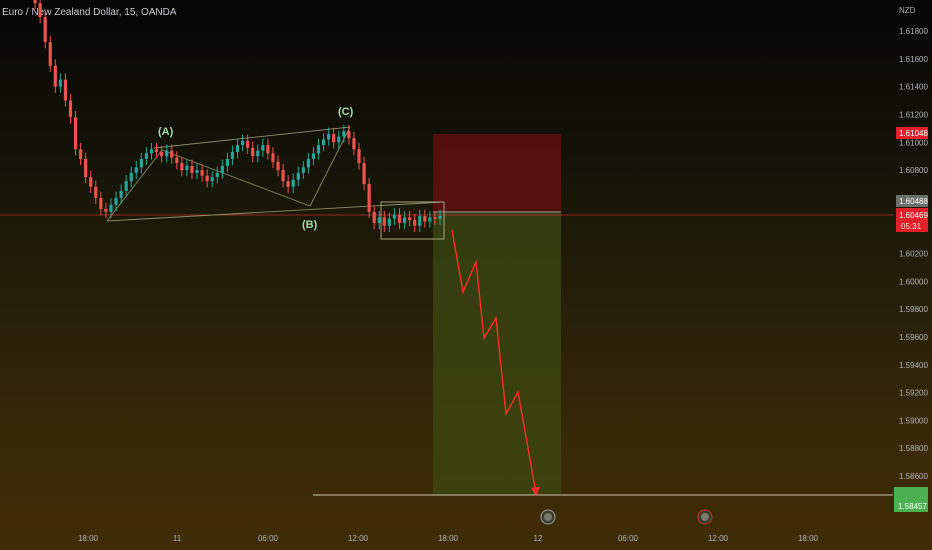 This screenshot has width=932, height=550. I want to click on y-tick-label: 1.60000, so click(913, 281).